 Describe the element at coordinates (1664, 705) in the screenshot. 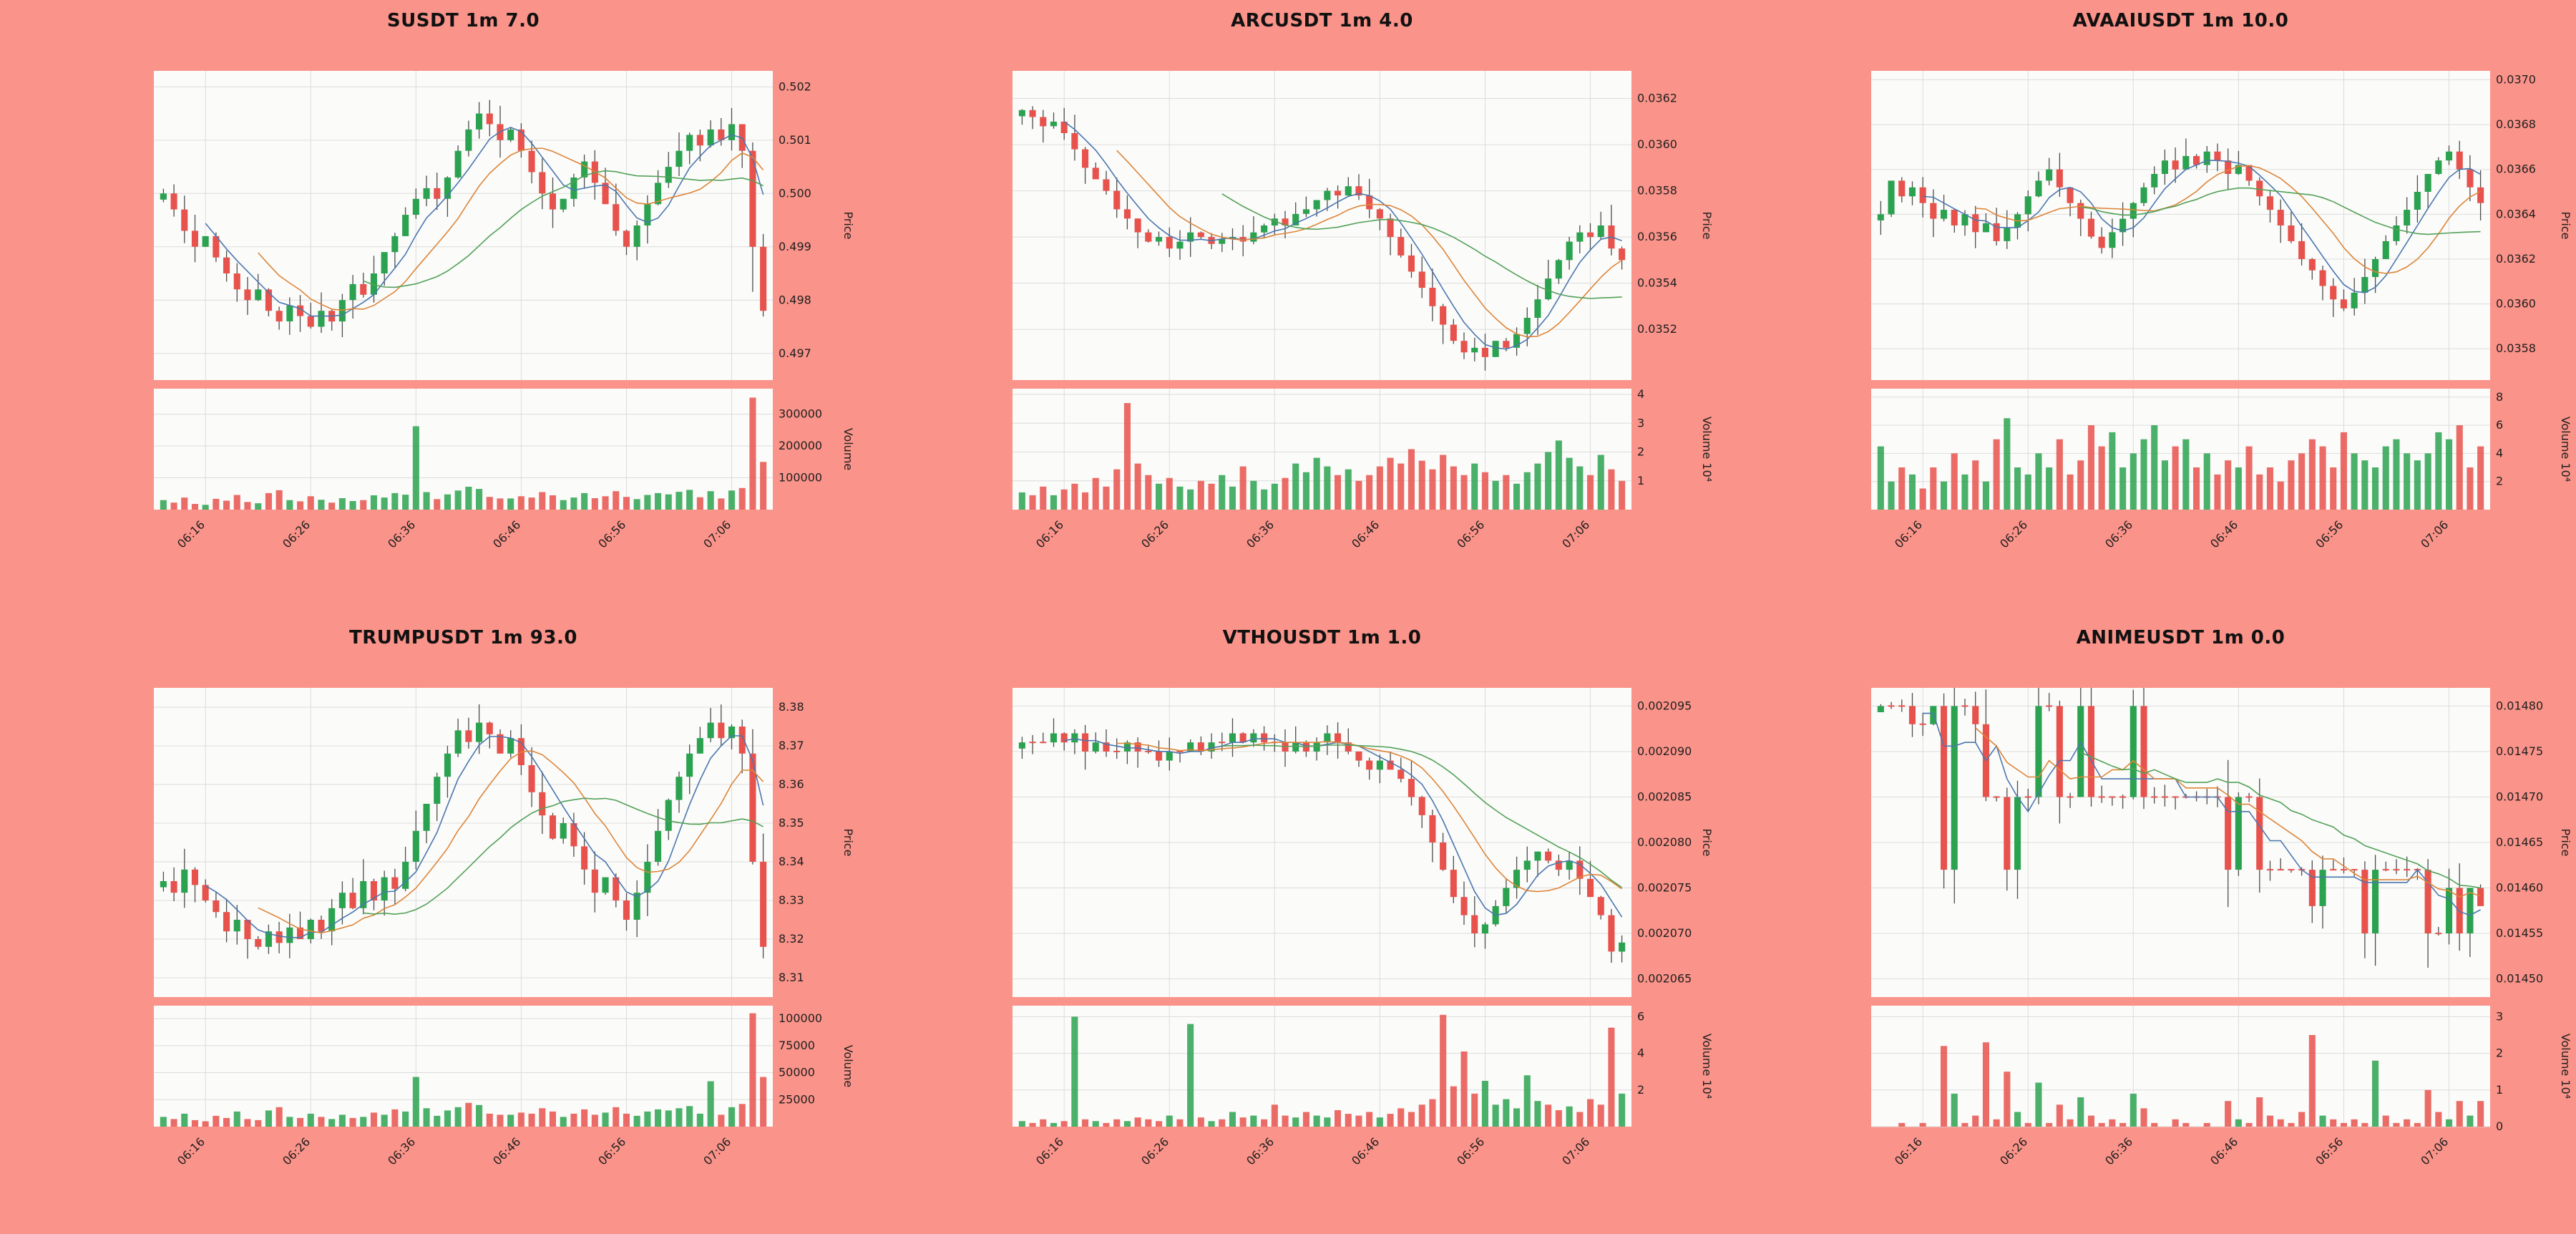

I see `price-tick-label: 0.002095` at that location.